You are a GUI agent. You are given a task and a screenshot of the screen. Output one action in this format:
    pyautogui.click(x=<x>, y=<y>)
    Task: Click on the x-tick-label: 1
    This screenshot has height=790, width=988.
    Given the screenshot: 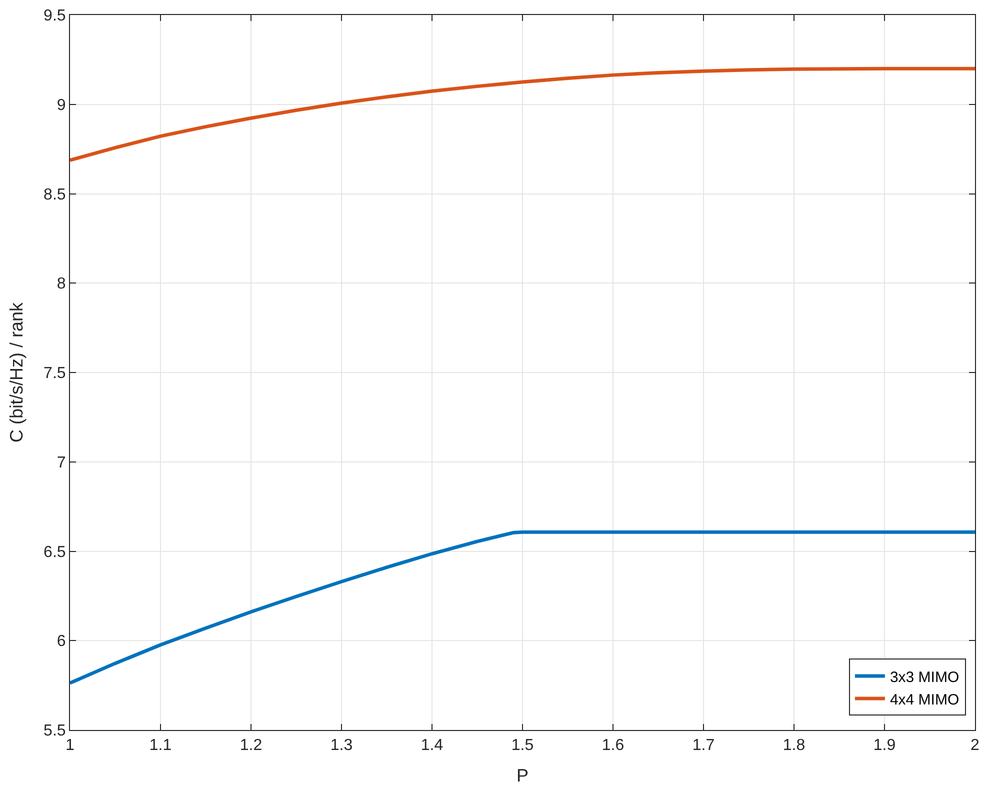 What is the action you would take?
    pyautogui.click(x=70, y=745)
    